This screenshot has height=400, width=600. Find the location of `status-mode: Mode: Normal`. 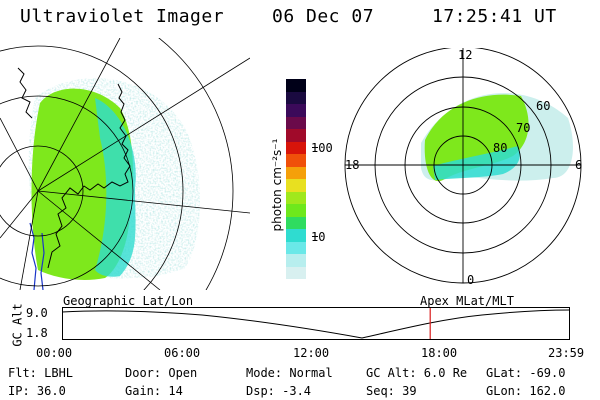

status-mode: Mode: Normal is located at coordinates (289, 373).